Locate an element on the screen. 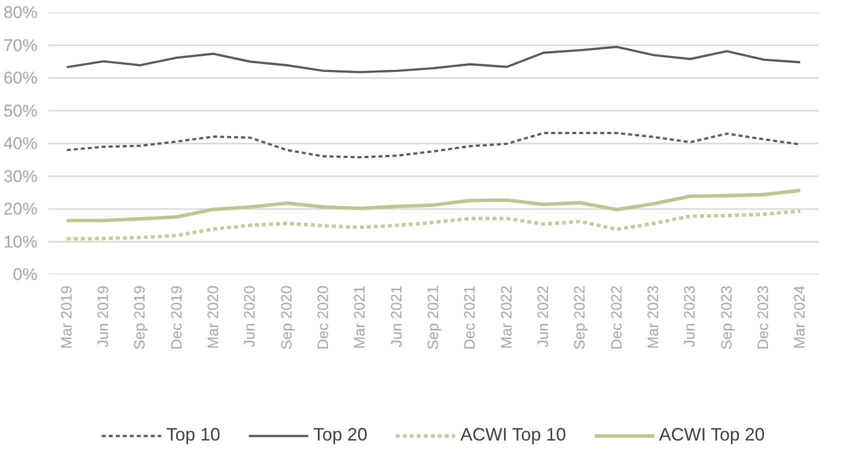 Image resolution: width=861 pixels, height=470 pixels. x-tick-label: Dec 2022 is located at coordinates (617, 317).